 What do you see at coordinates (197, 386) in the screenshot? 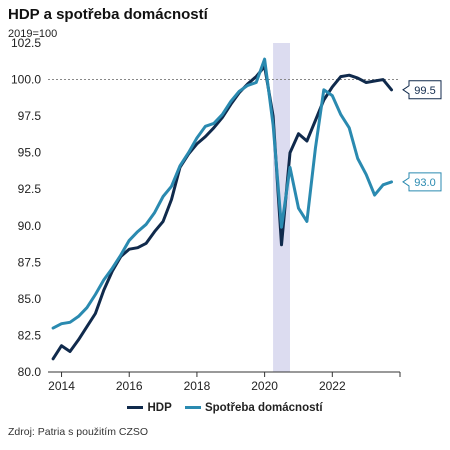
I see `x-tick-label: 2018` at bounding box center [197, 386].